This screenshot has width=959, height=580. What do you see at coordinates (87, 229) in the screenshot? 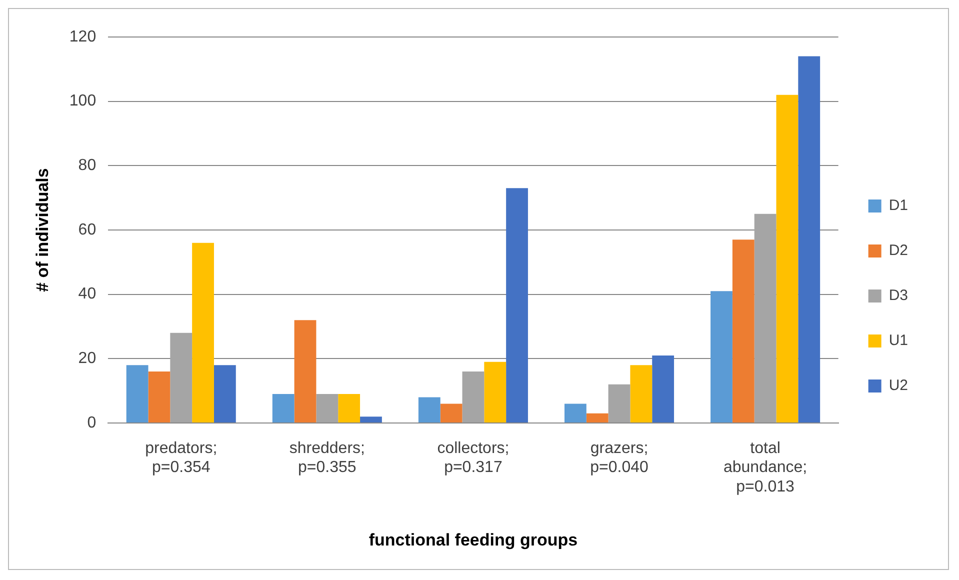
I see `y-tick-label: 60` at bounding box center [87, 229].